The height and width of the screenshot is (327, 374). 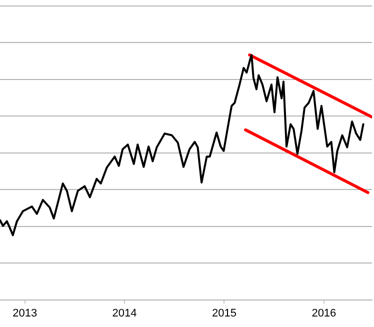 What do you see at coordinates (224, 313) in the screenshot?
I see `x-tick-label: 2015` at bounding box center [224, 313].